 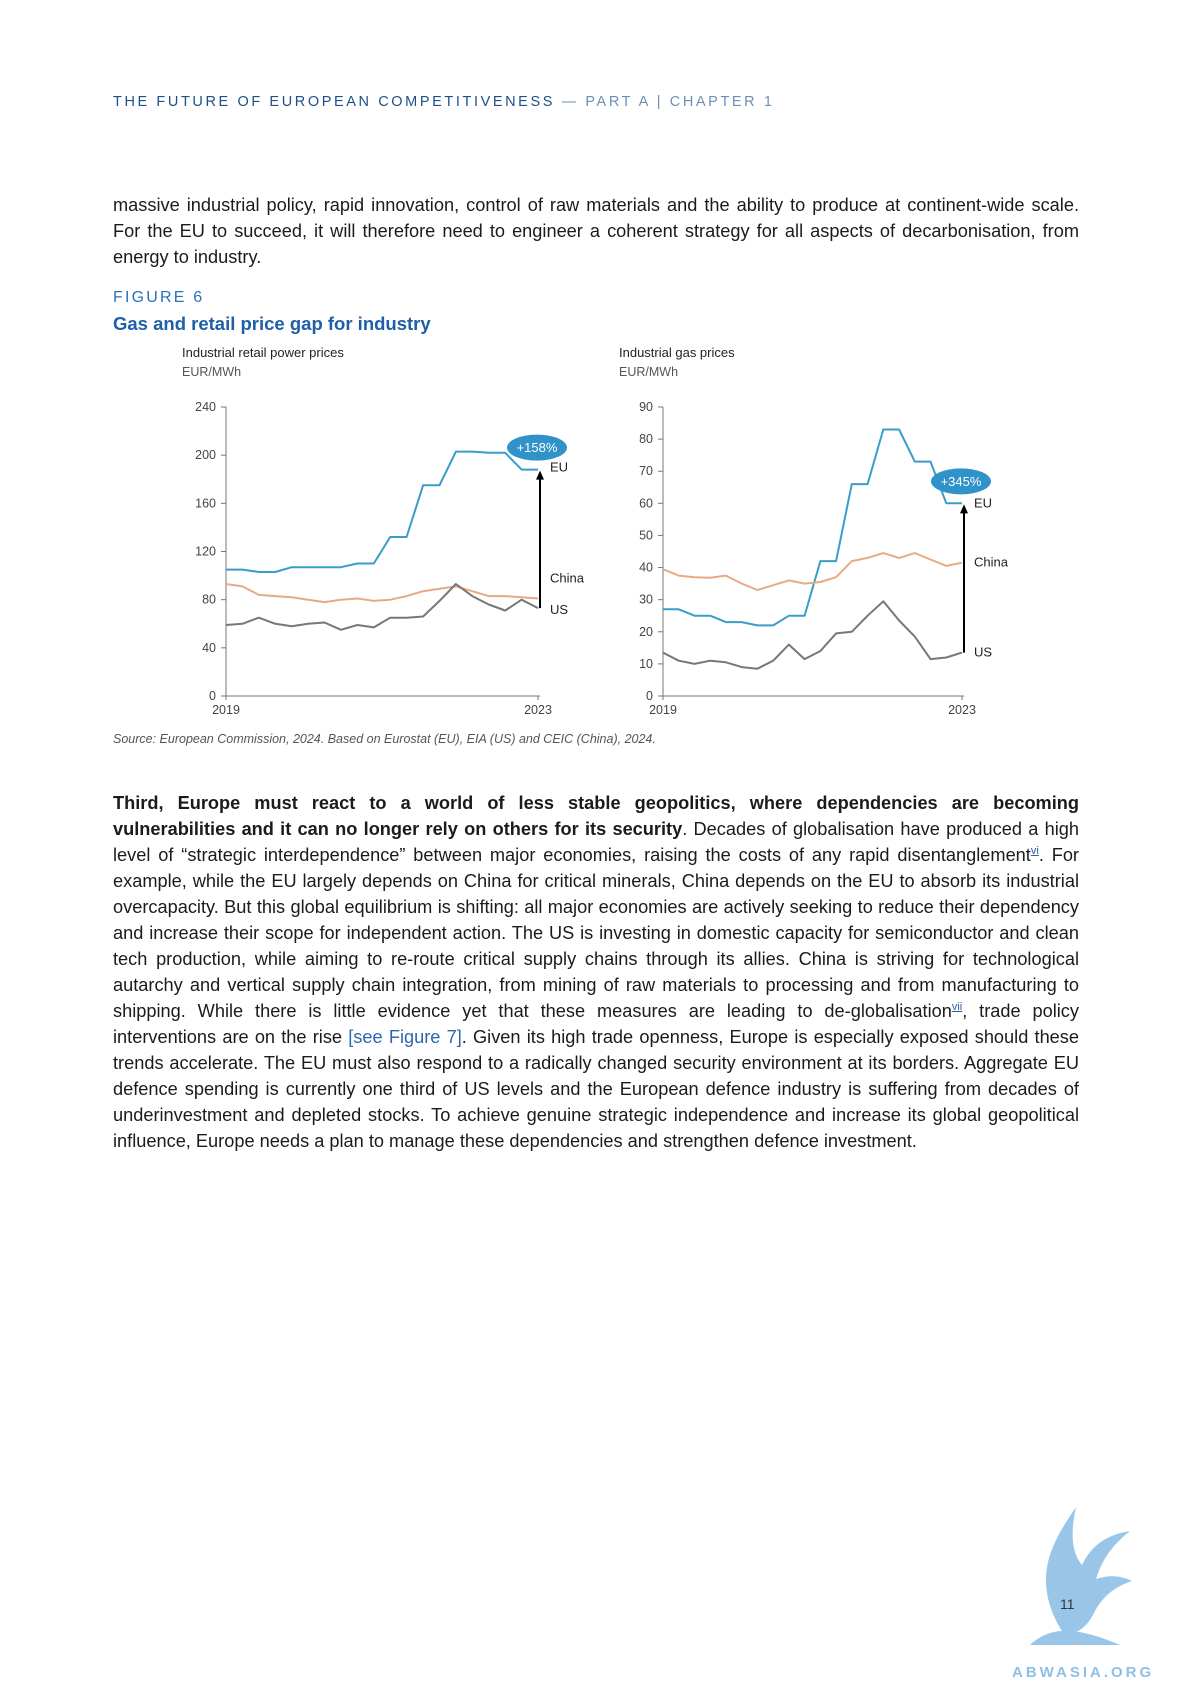 What do you see at coordinates (263, 352) in the screenshot?
I see `chart-title: Industrial retail power prices` at bounding box center [263, 352].